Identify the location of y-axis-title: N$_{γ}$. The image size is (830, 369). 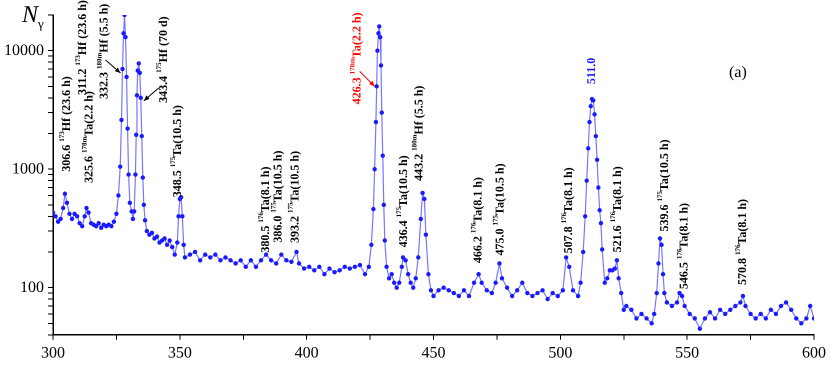
(33, 17).